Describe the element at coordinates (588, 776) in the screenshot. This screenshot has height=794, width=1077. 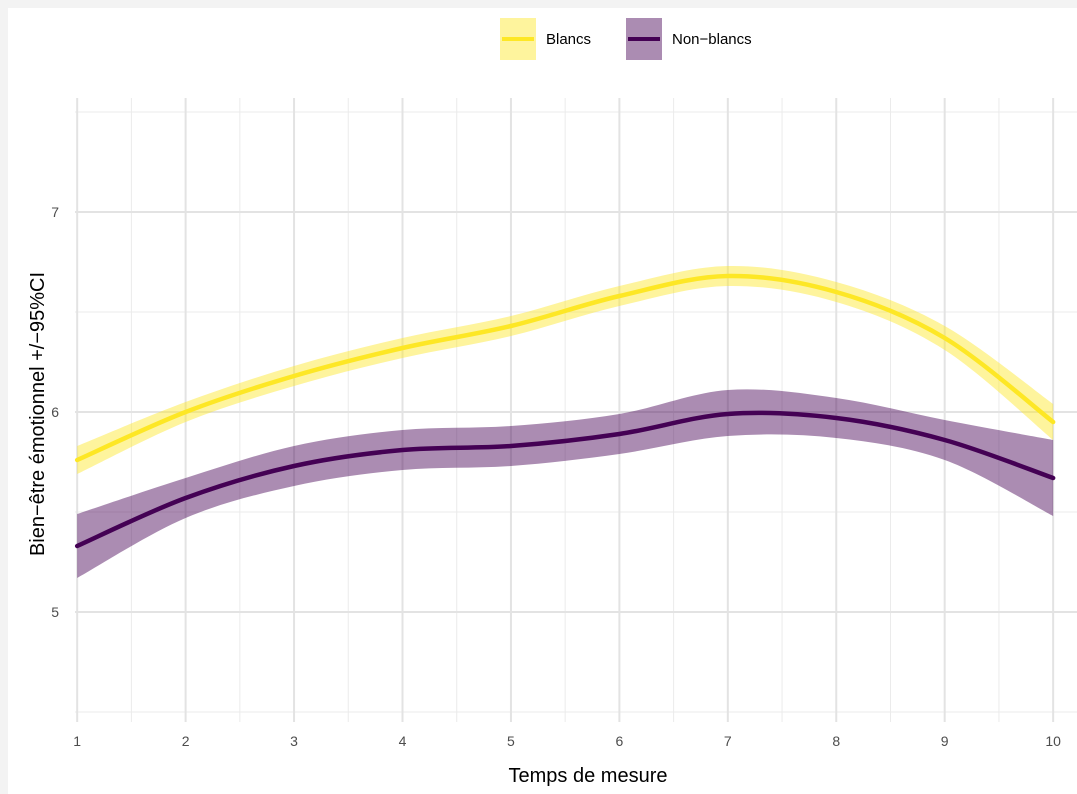
I see `x-axis-title: Temps de mesure` at that location.